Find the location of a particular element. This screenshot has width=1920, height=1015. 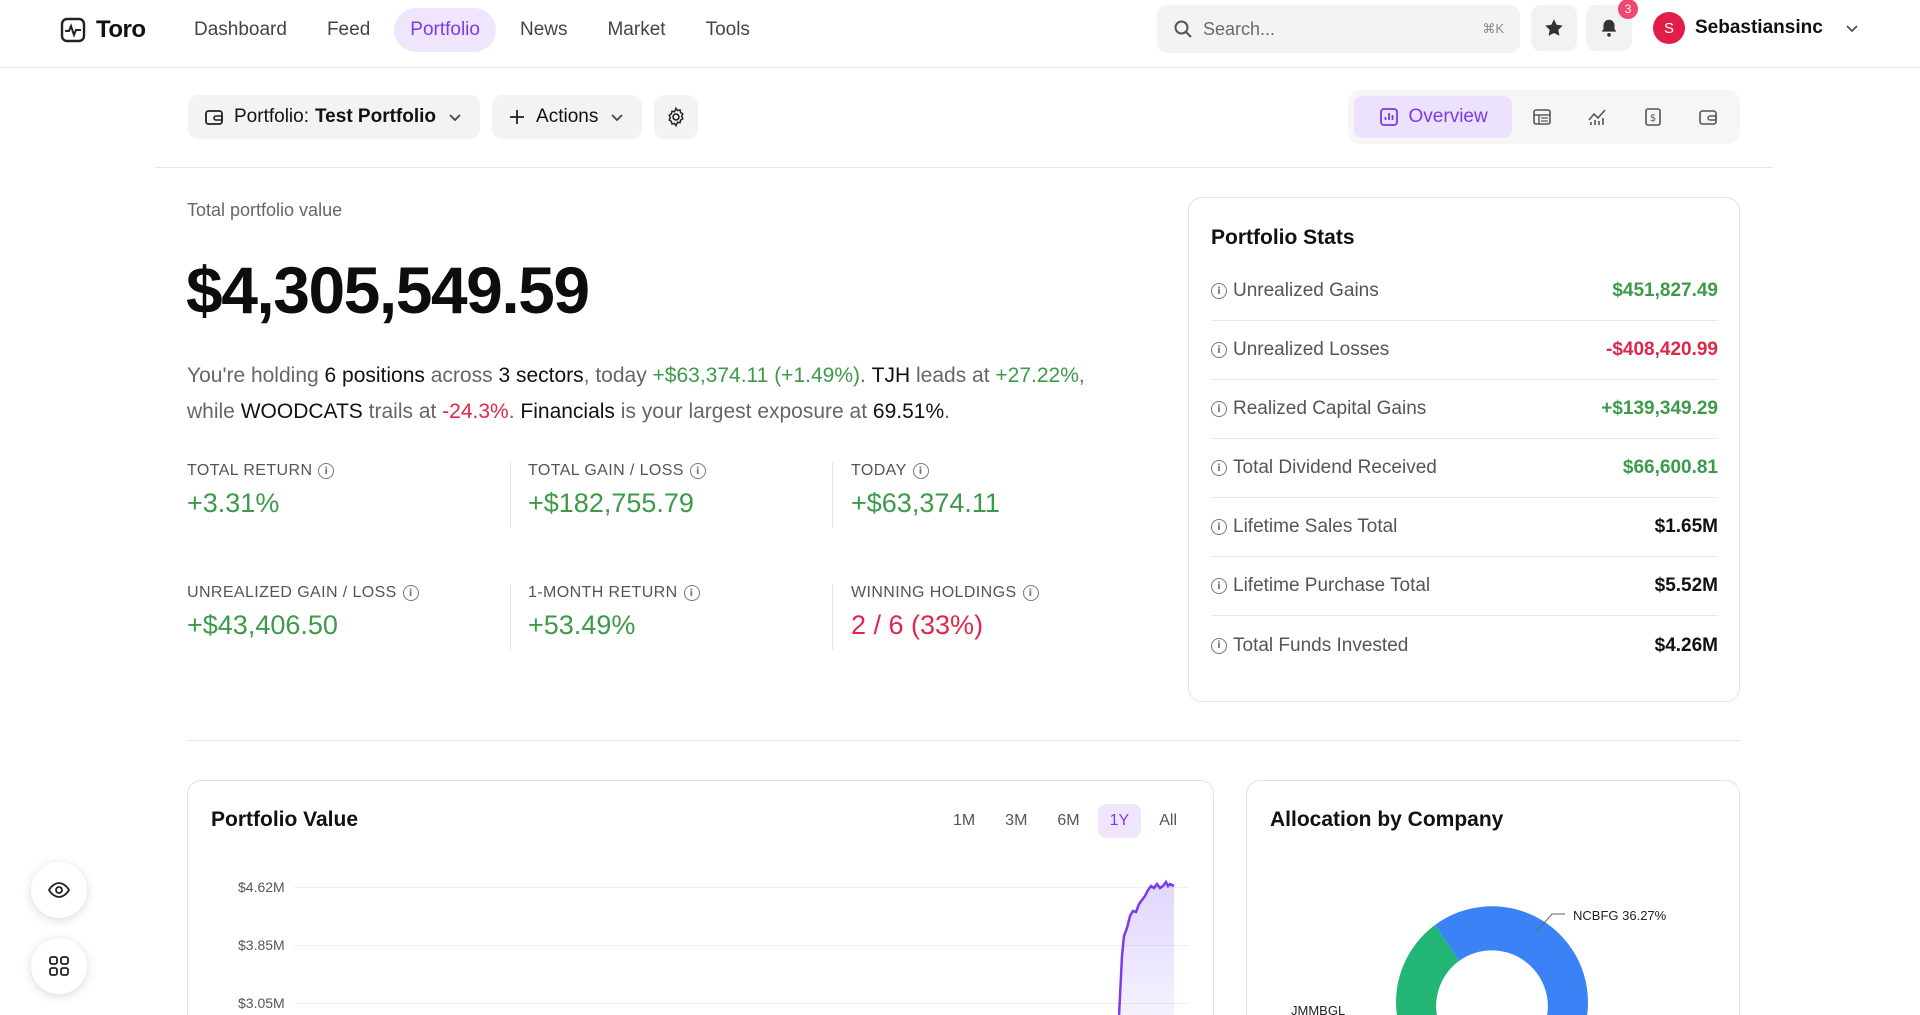

search-input: Search... ⌘K is located at coordinates (1338, 29).